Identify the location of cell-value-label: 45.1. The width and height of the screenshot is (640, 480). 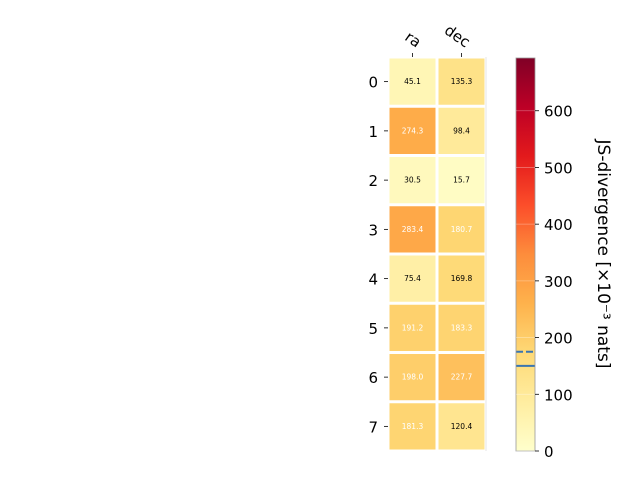
(412, 81).